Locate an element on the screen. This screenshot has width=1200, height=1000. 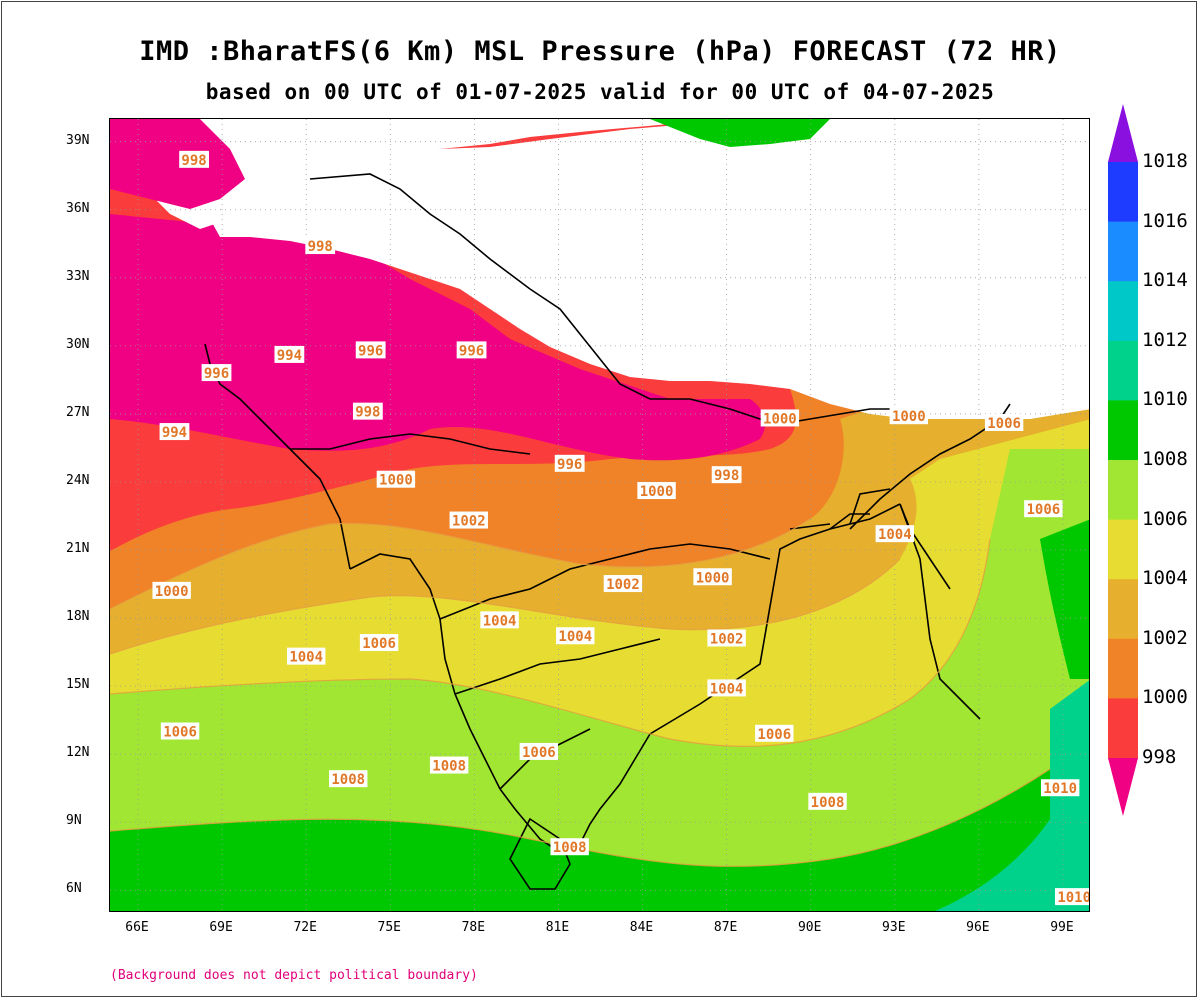
lon-tick-label: 81E is located at coordinates (557, 927).